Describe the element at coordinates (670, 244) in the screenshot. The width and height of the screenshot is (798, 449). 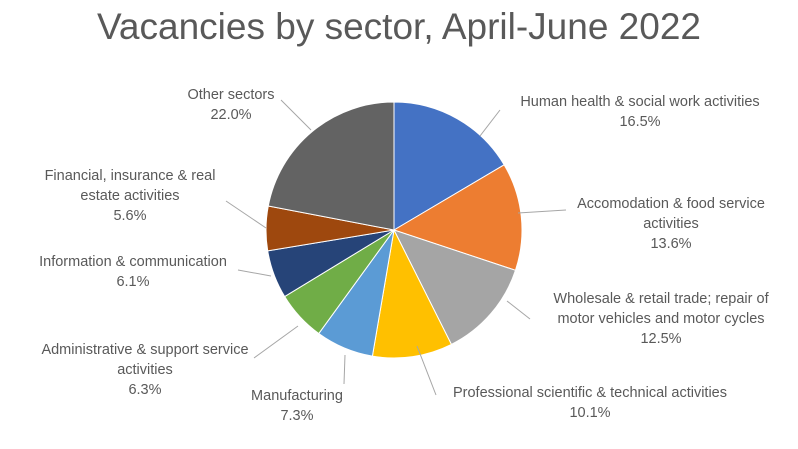
I see `slice-percent: 13.6%` at that location.